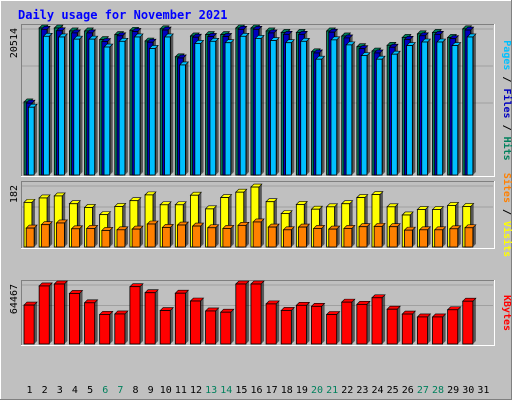 This screenshot has width=512, height=400. Describe the element at coordinates (506, 188) in the screenshot. I see `side-label-part: Sites` at that location.